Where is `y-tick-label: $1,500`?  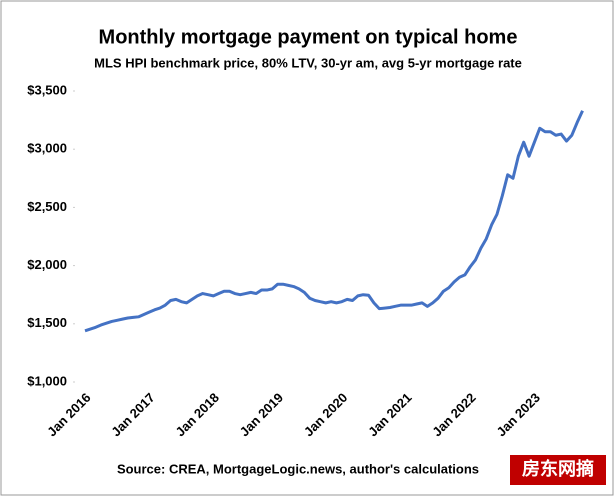 y-tick-label: $1,500 is located at coordinates (47, 322).